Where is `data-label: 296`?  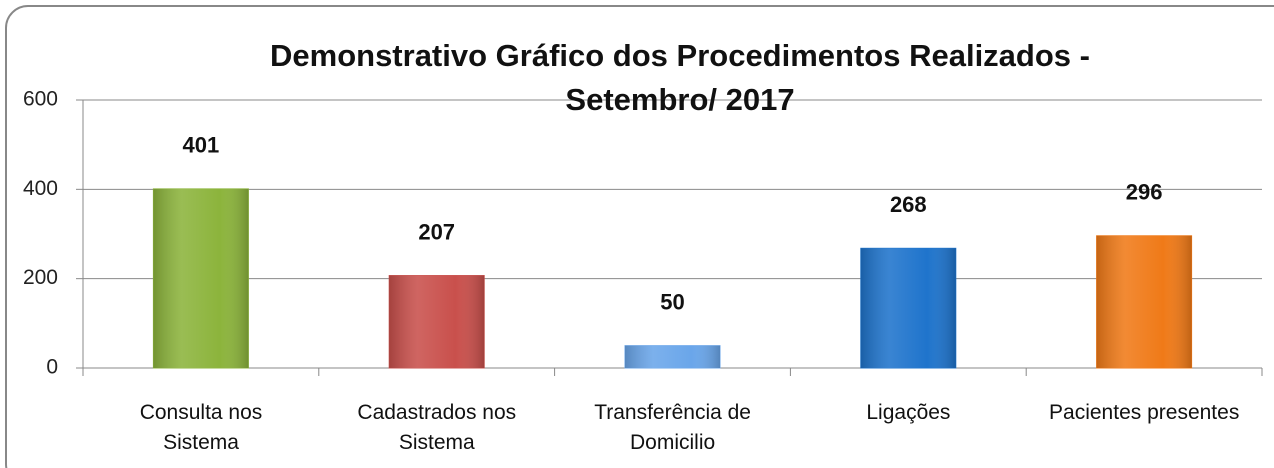 data-label: 296 is located at coordinates (1144, 192).